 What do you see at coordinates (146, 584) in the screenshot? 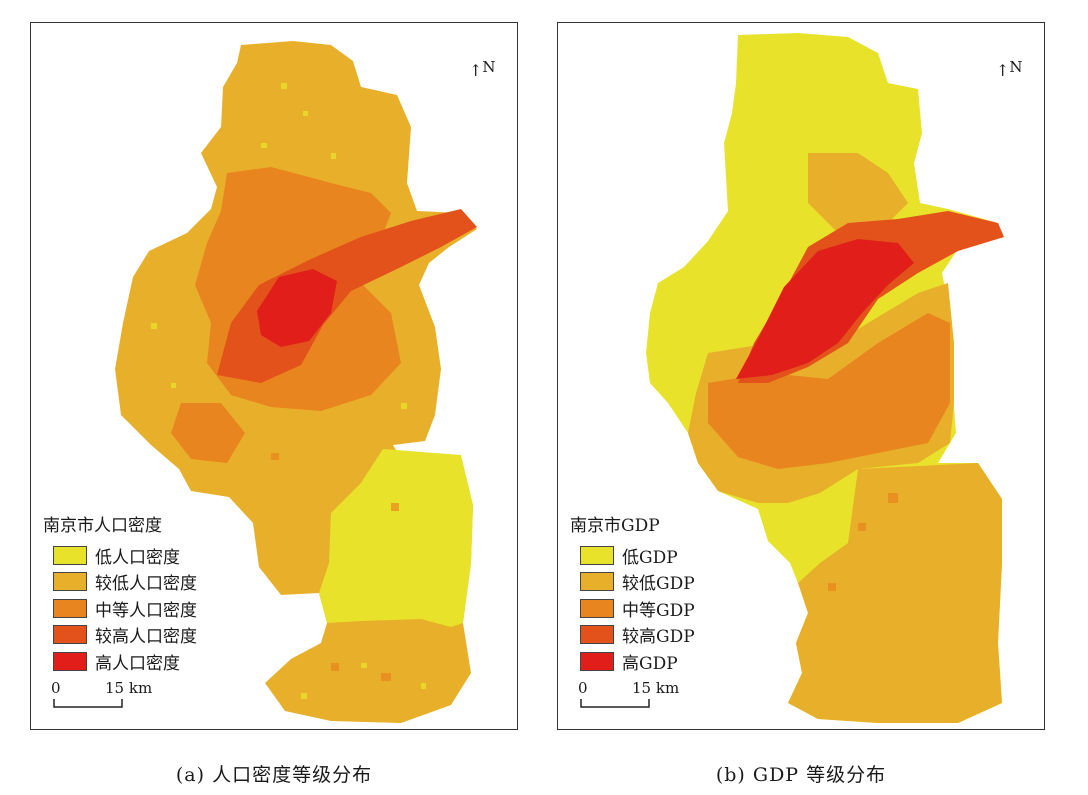
I see `legend-label: 较低人口密度` at bounding box center [146, 584].